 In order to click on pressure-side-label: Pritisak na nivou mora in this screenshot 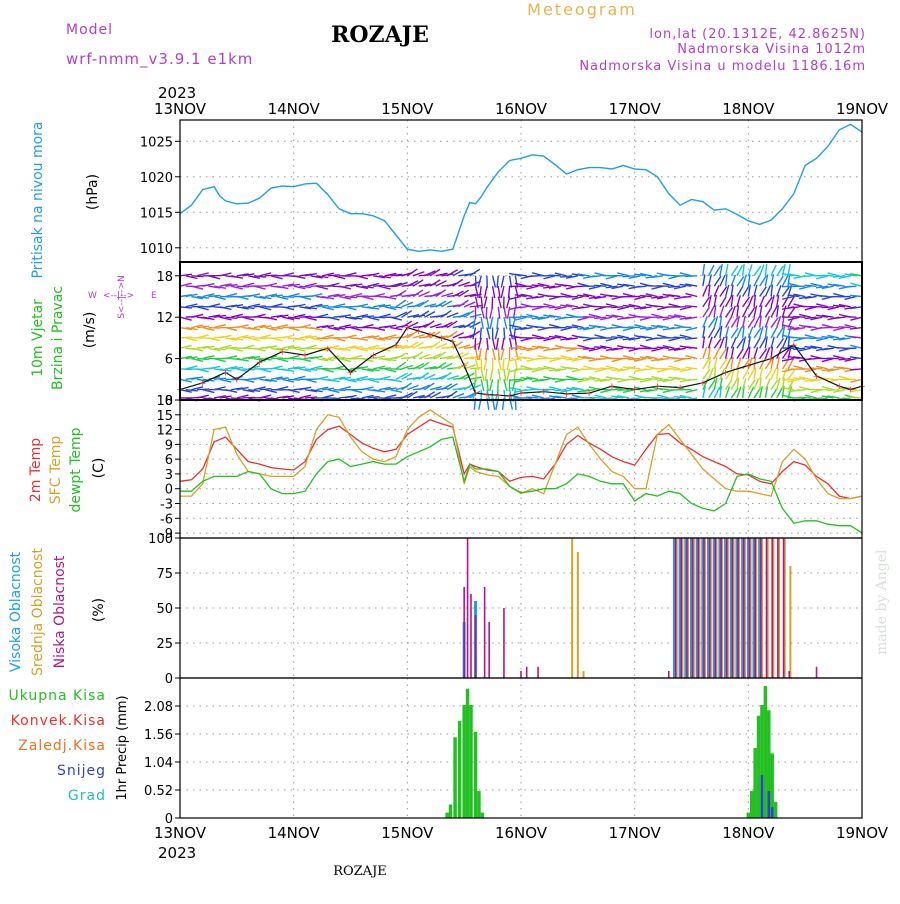, I will do `click(38, 199)`.